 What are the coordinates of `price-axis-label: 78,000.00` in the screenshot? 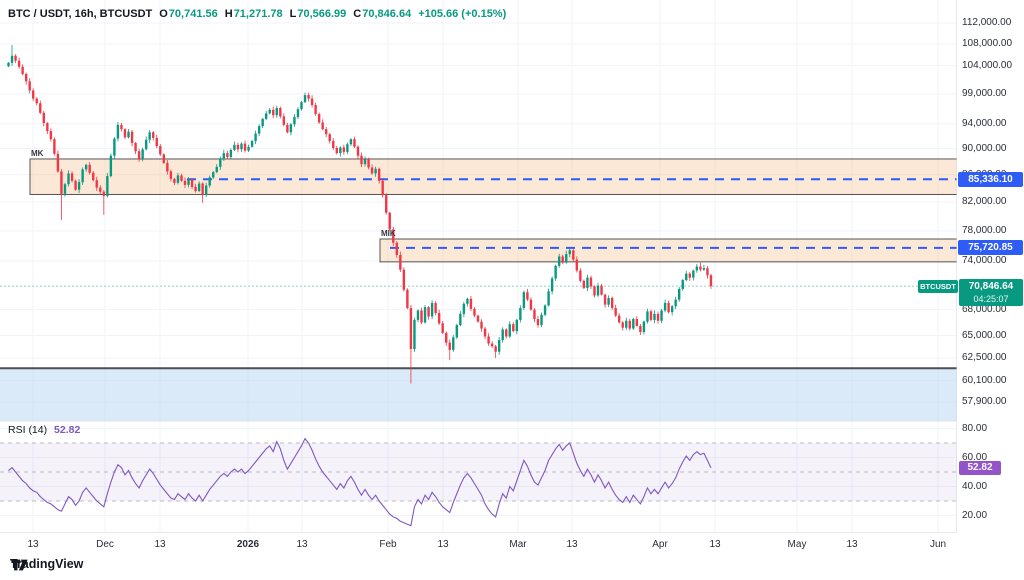 It's located at (984, 230).